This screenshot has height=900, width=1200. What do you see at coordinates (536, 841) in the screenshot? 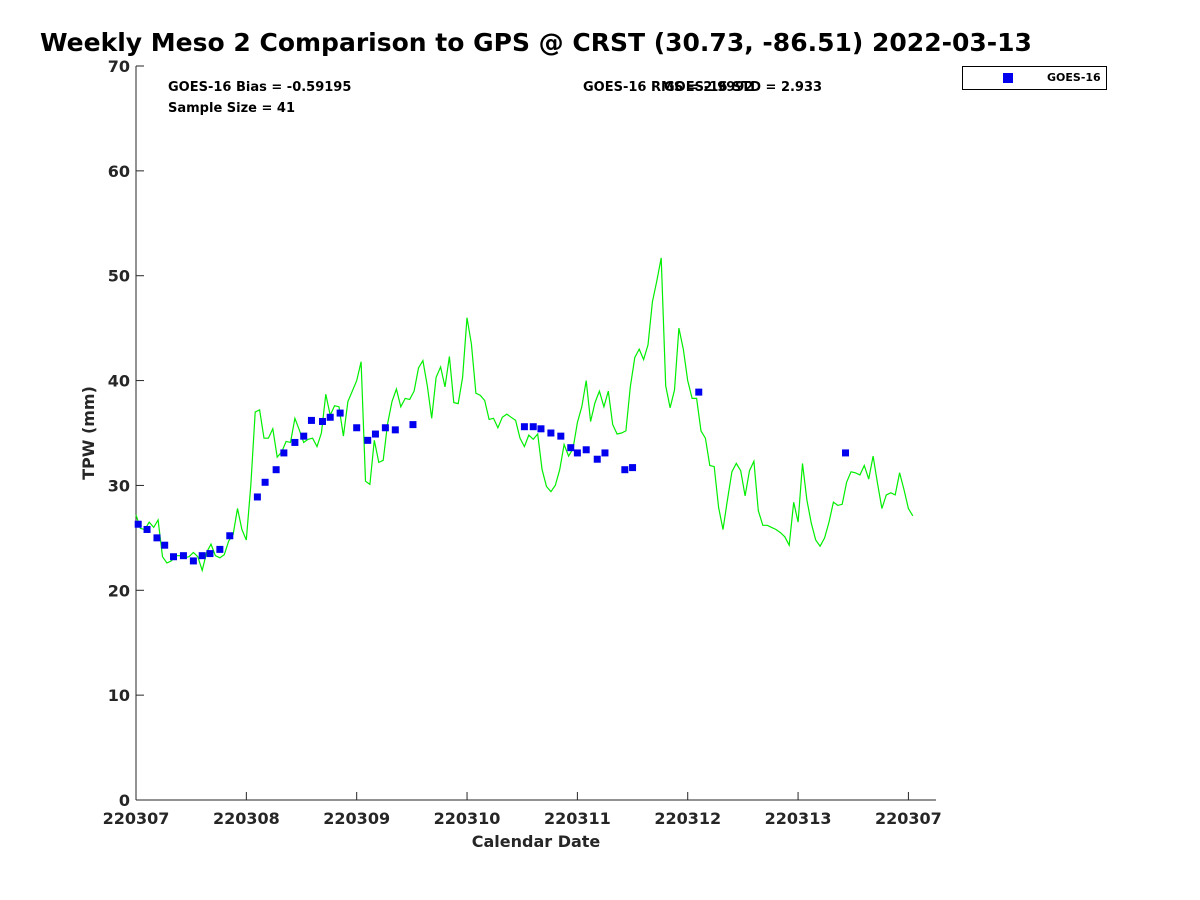
I see `x-axis-label: Calendar Date` at bounding box center [536, 841].